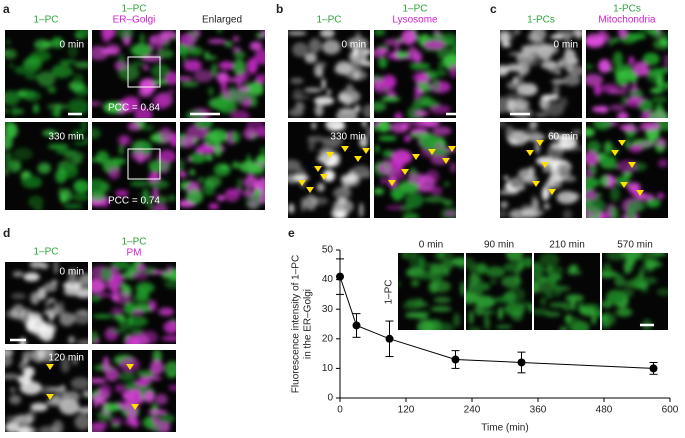 This screenshot has height=438, width=685. I want to click on time-label: 330 min, so click(348, 137).